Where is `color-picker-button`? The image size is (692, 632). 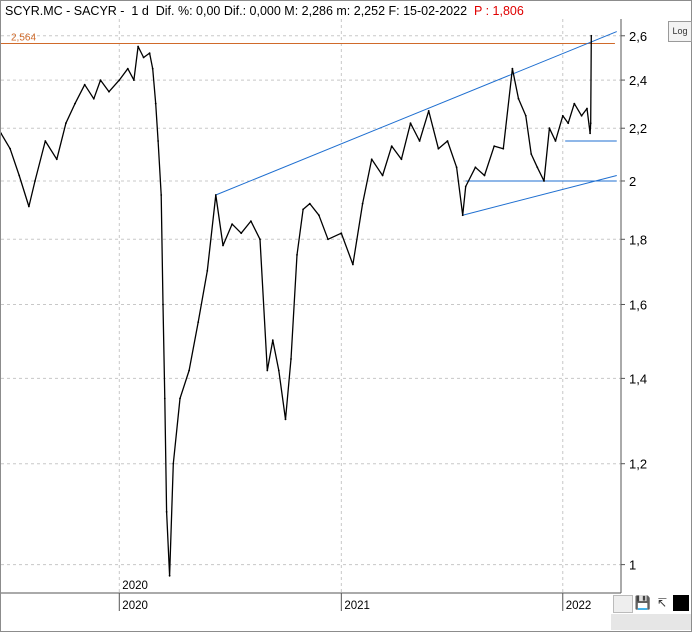 color-picker-button is located at coordinates (681, 603).